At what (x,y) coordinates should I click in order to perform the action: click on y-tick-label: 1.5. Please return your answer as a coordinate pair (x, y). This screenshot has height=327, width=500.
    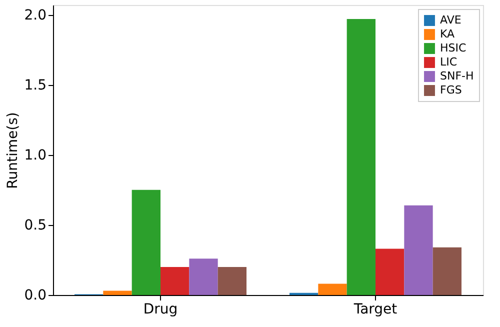
    Looking at the image, I should click on (35, 85).